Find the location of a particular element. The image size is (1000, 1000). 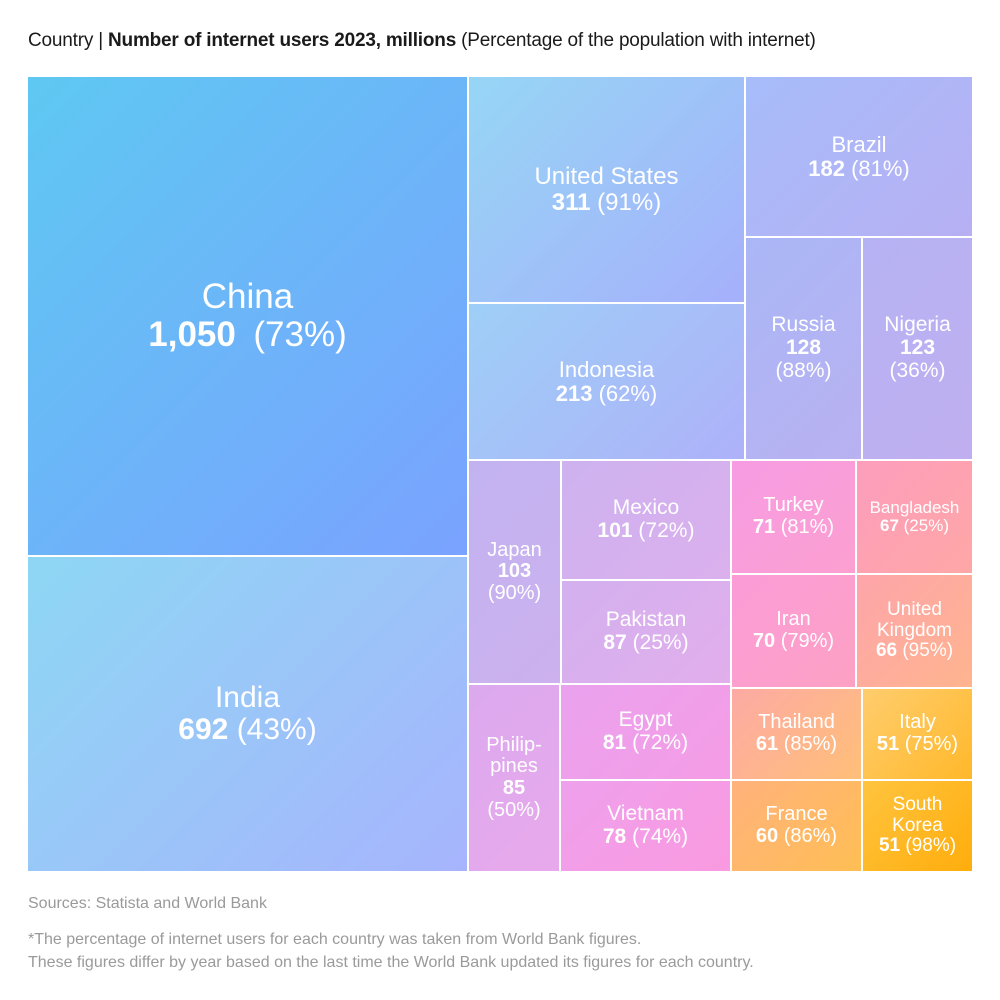

sources-note: Sources: Statista and World Bank is located at coordinates (147, 903).